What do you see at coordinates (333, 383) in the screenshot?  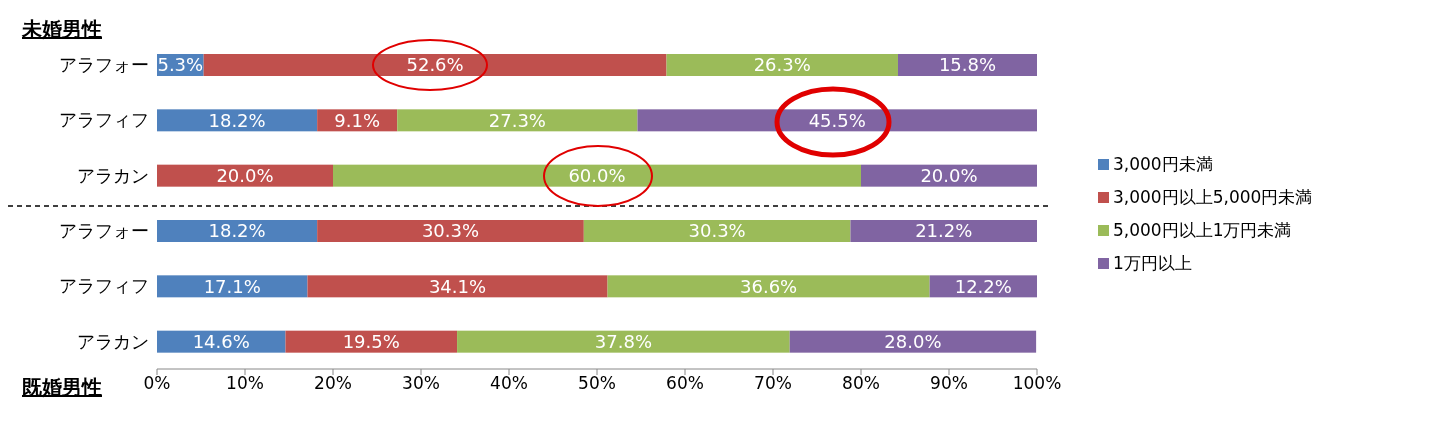 I see `x-tick-label: 20%` at bounding box center [333, 383].